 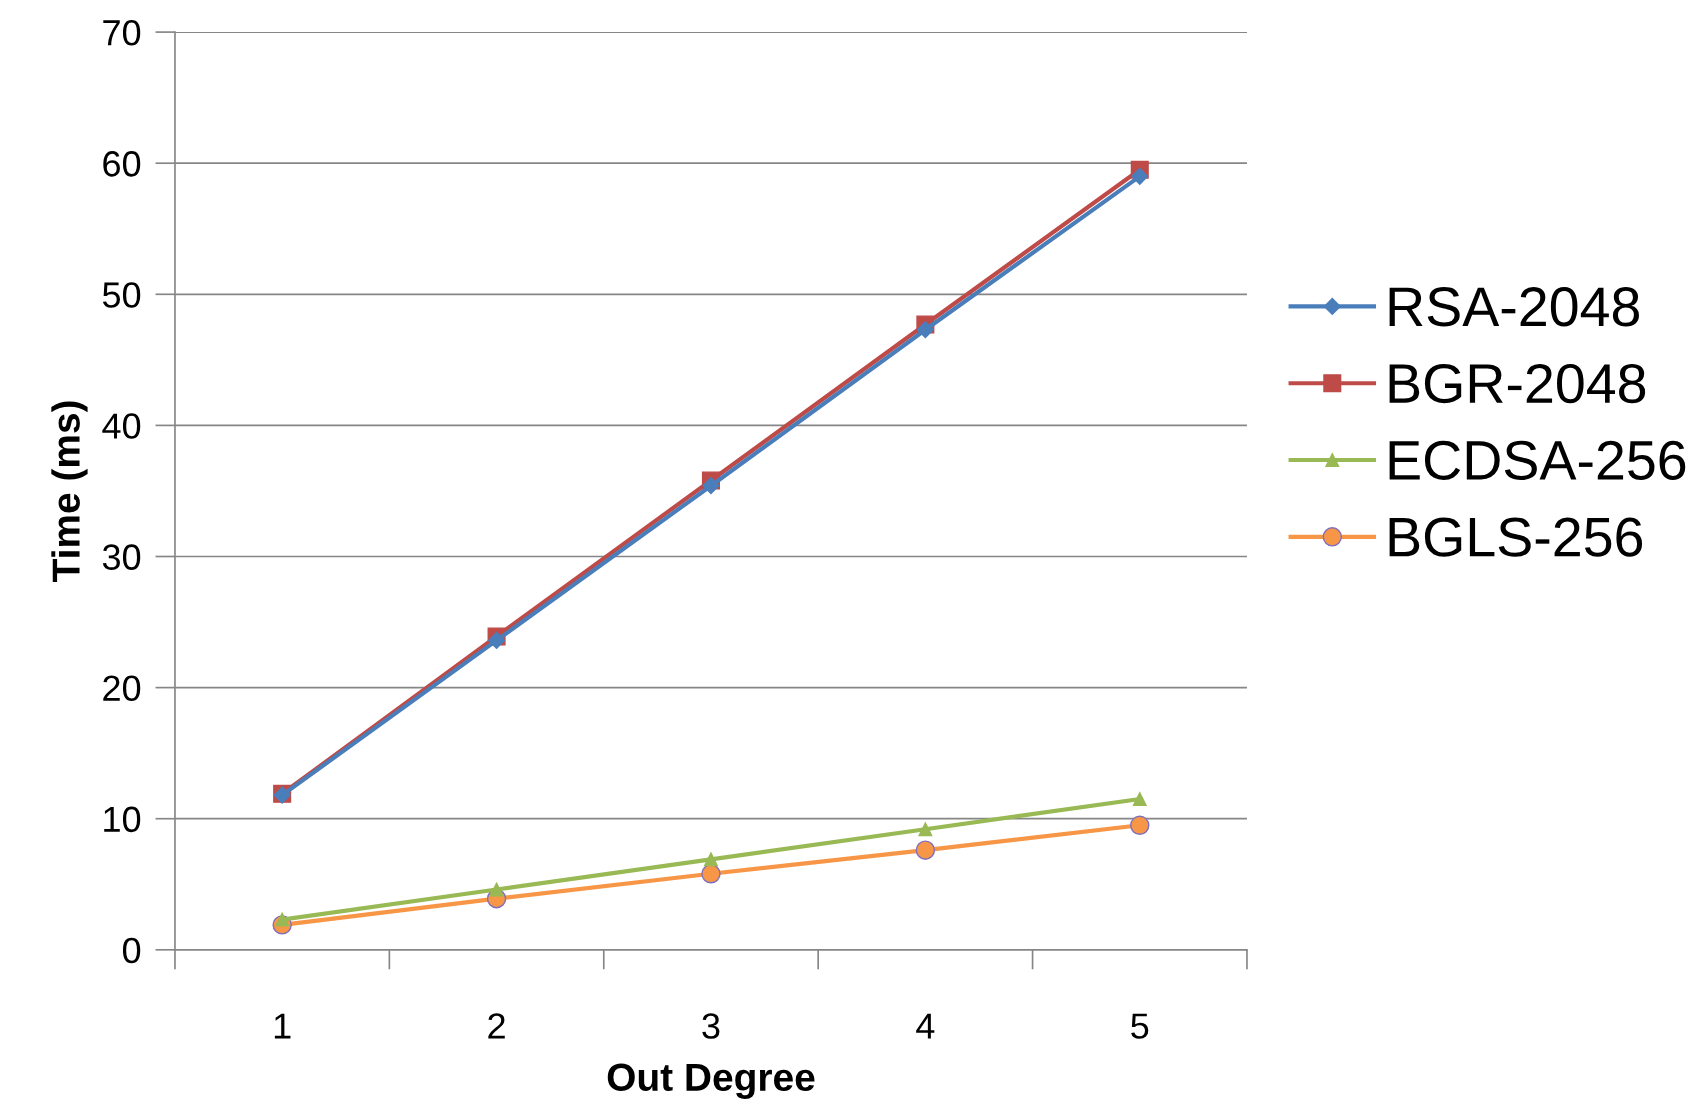 What do you see at coordinates (121, 426) in the screenshot?
I see `y-tick-label: 40` at bounding box center [121, 426].